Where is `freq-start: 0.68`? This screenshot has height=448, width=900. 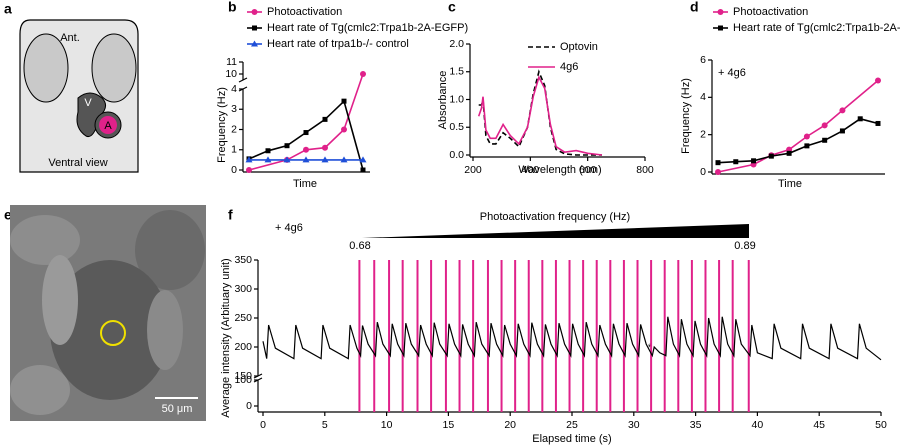
freq-start: 0.68 is located at coordinates (359, 246).